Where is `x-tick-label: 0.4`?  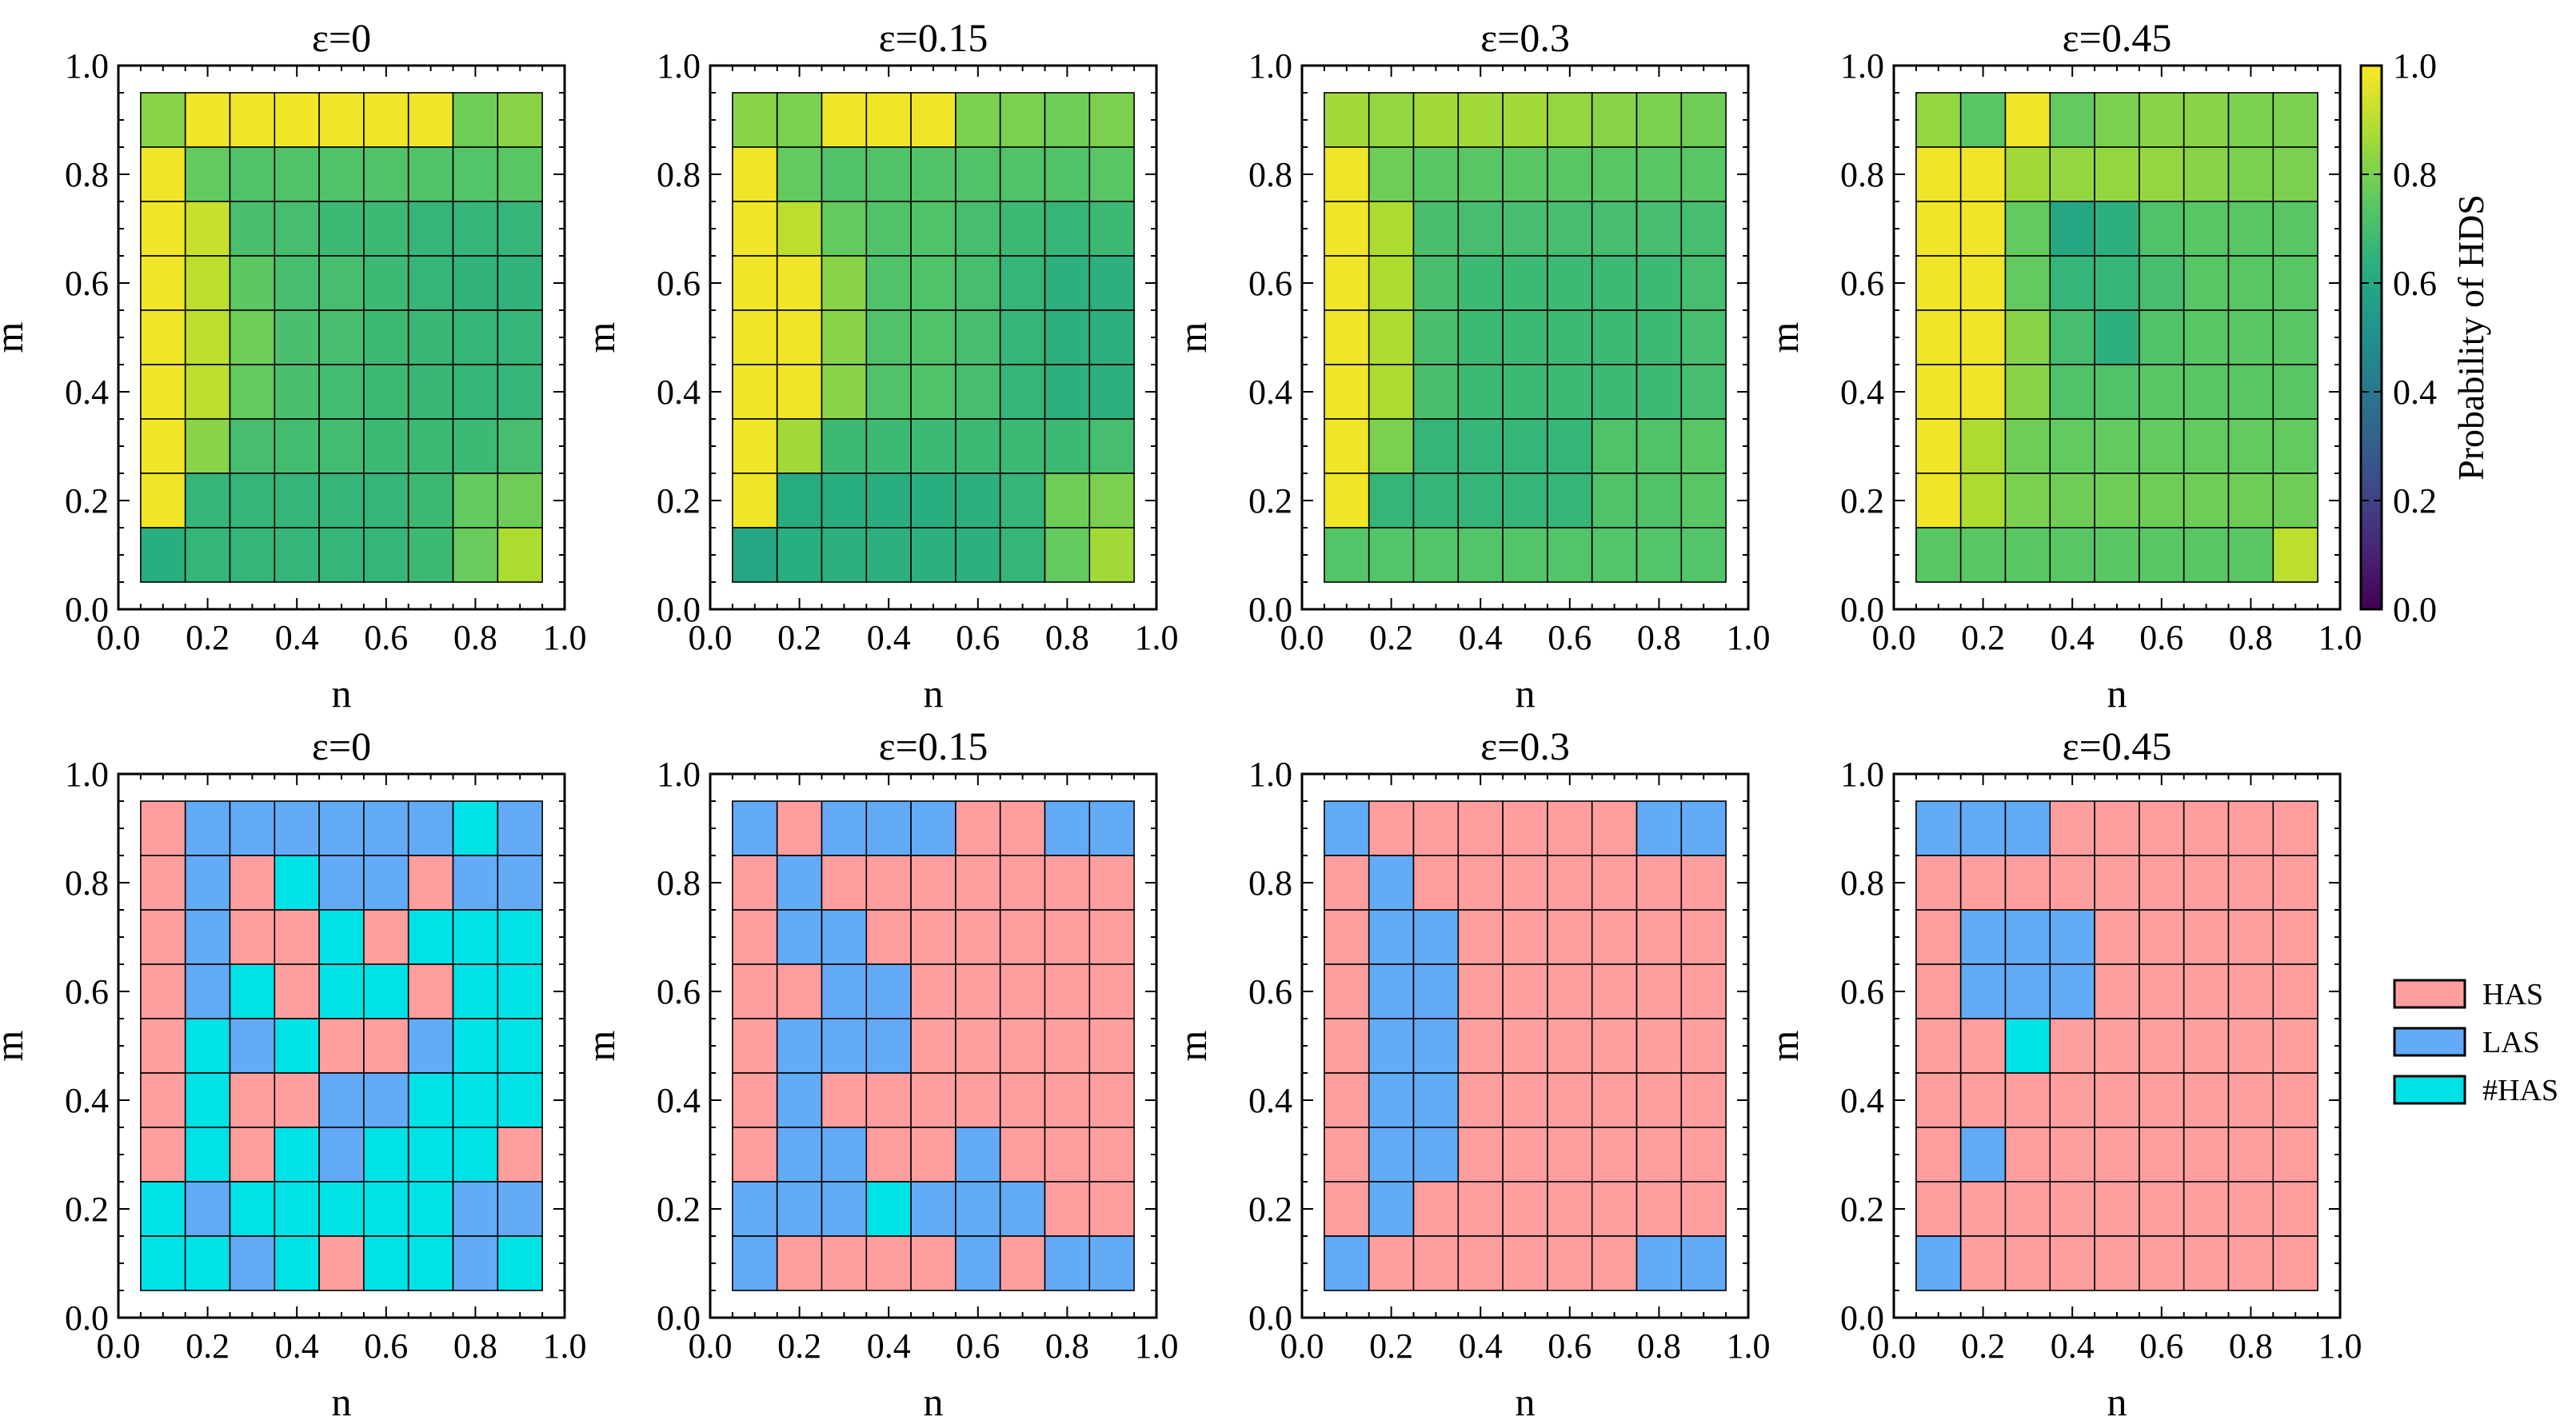
x-tick-label: 0.4 is located at coordinates (889, 638).